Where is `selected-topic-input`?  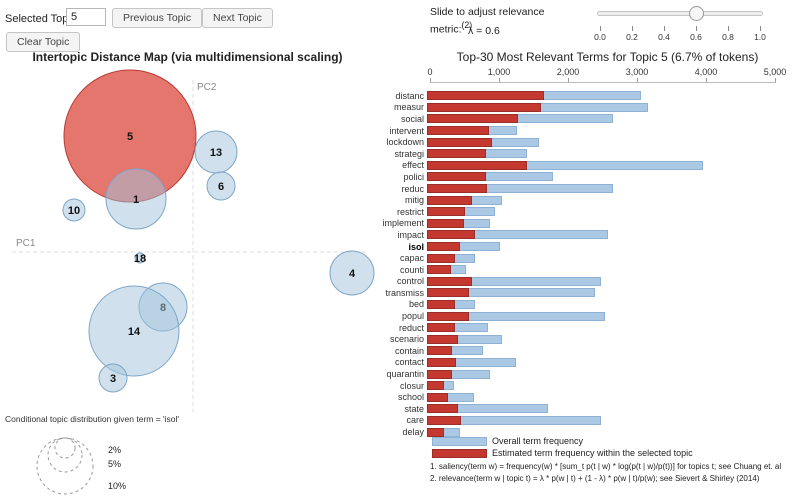
selected-topic-input is located at coordinates (86, 17).